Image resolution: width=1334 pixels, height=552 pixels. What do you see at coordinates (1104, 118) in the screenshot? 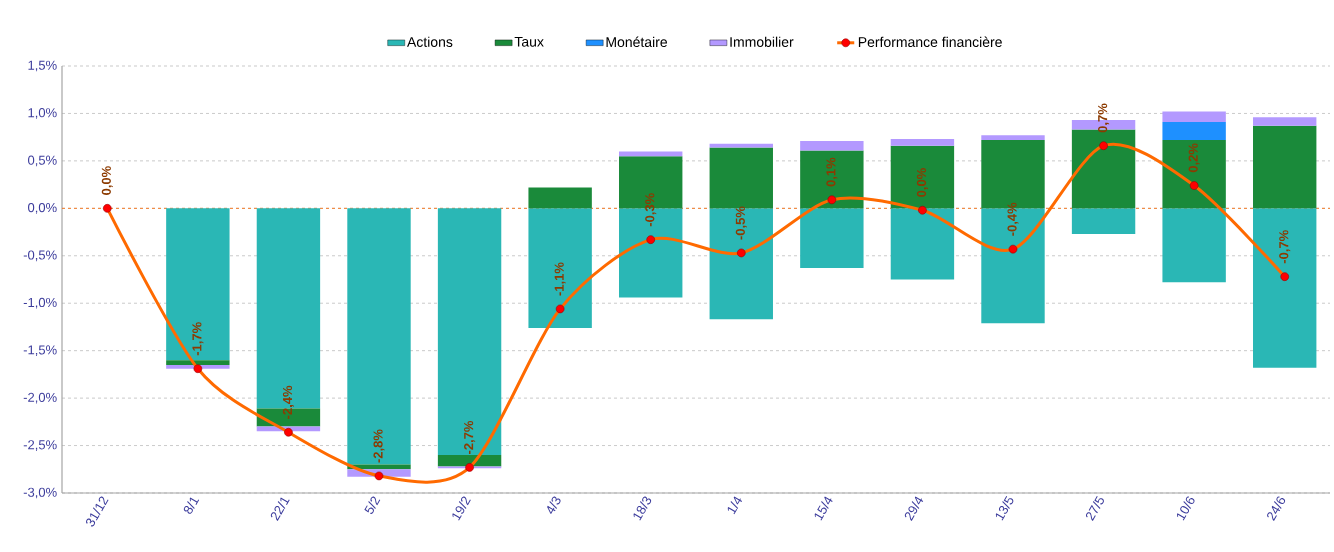
I see `data-label: 0,7%` at bounding box center [1104, 118].